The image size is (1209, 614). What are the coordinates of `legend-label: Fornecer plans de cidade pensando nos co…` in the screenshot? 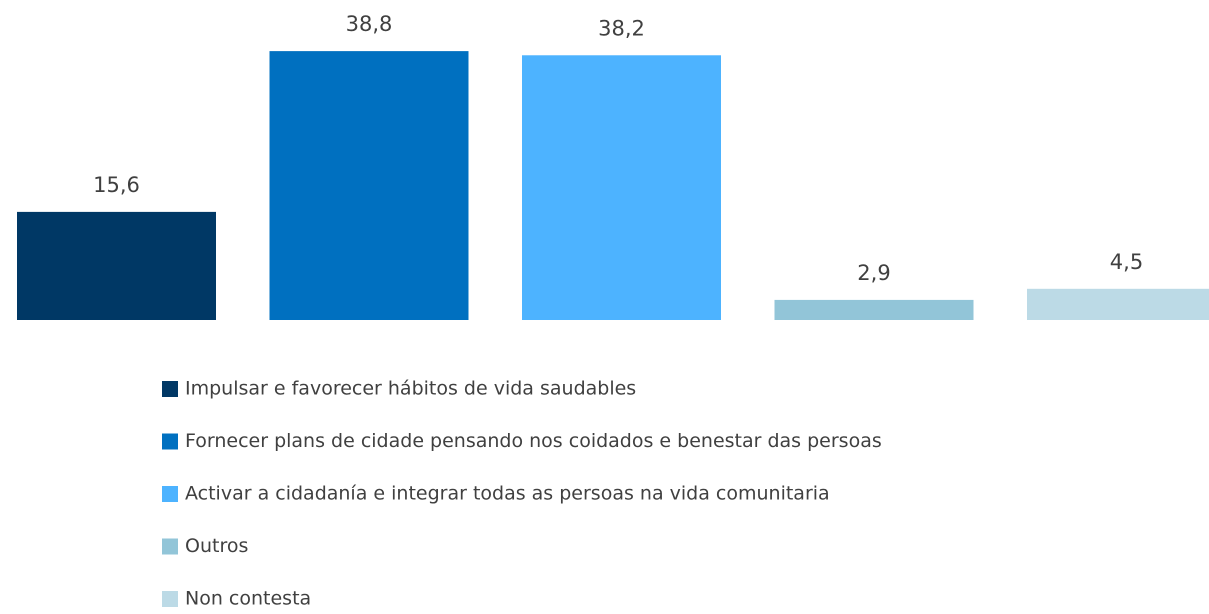 It's located at (533, 441).